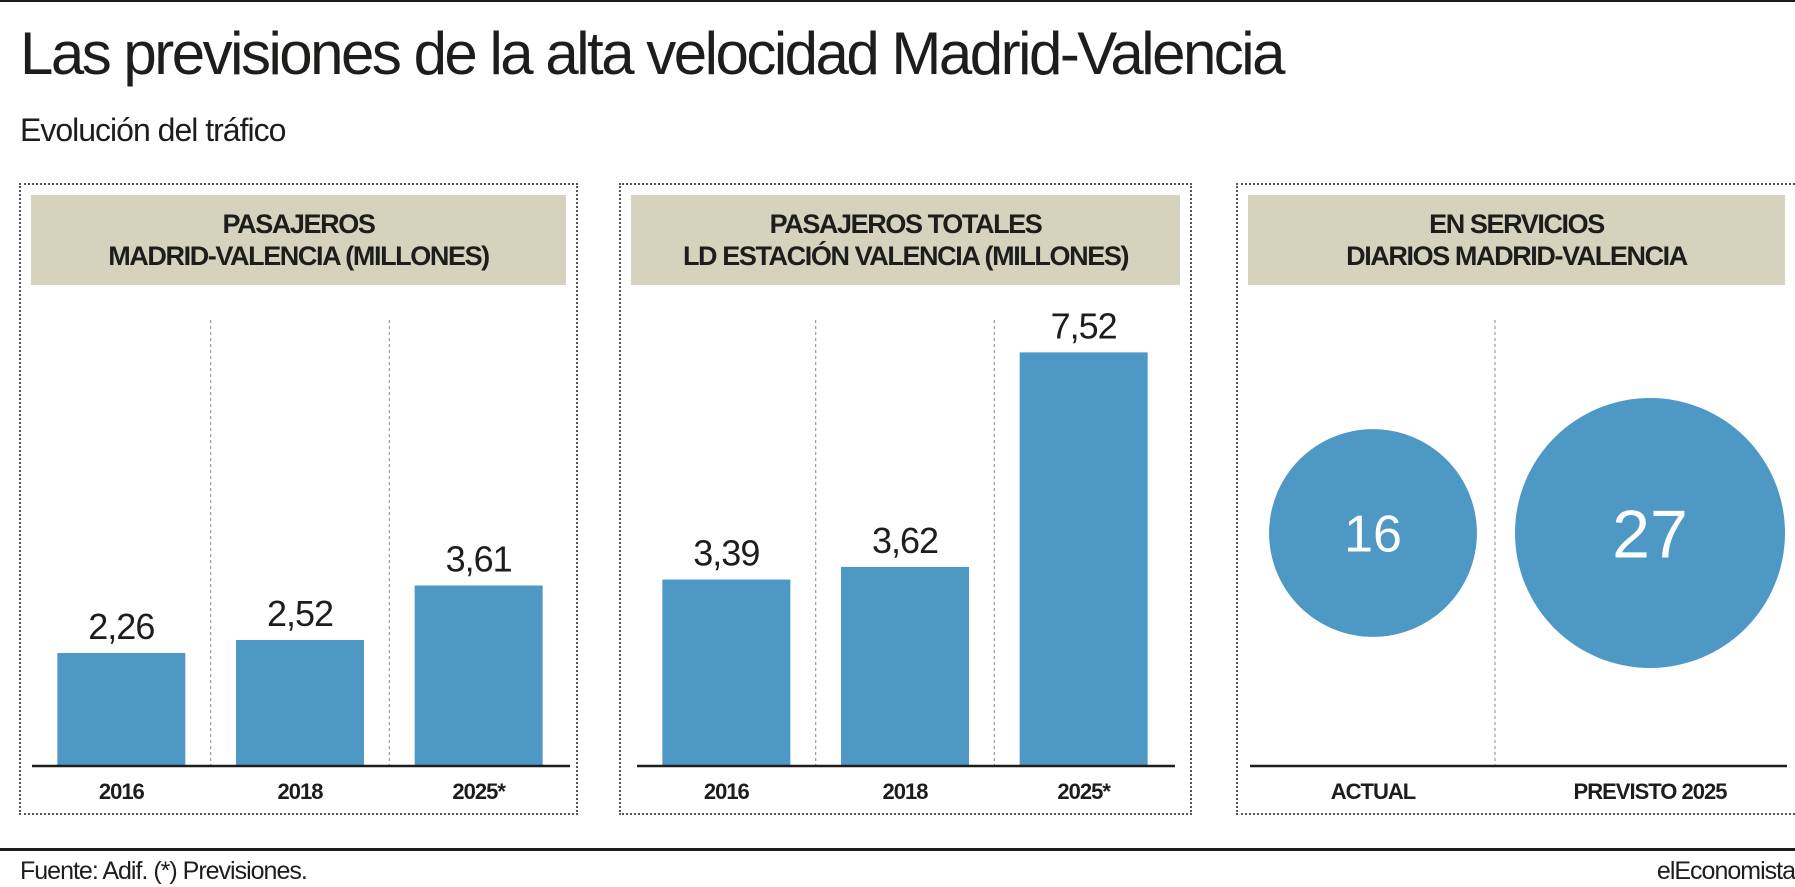 Image resolution: width=1795 pixels, height=887 pixels. Describe the element at coordinates (1084, 325) in the screenshot. I see `bar-value-label: 7,52` at that location.